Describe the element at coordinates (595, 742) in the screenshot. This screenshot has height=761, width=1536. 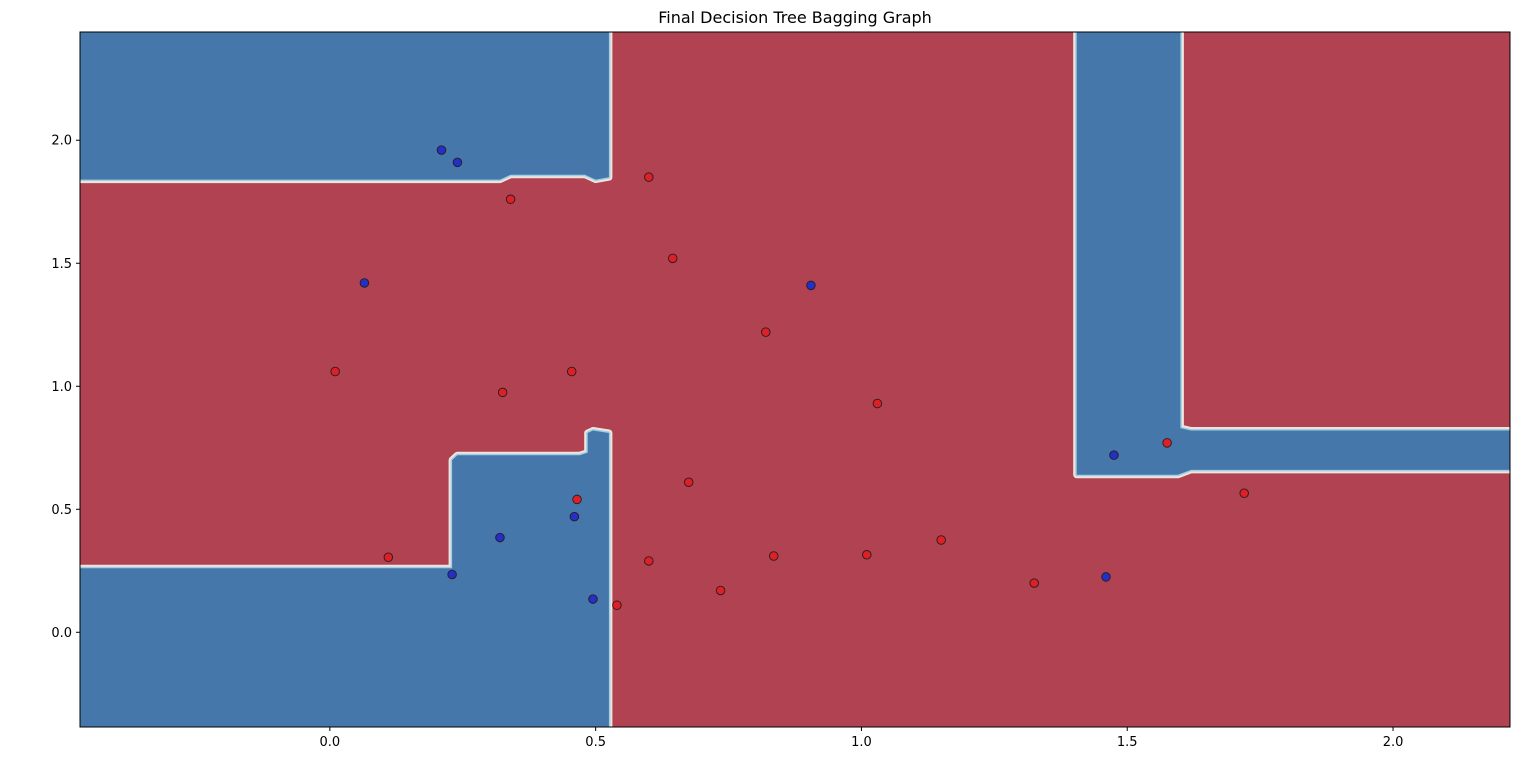
I see `x-tick-label: 0.5` at that location.